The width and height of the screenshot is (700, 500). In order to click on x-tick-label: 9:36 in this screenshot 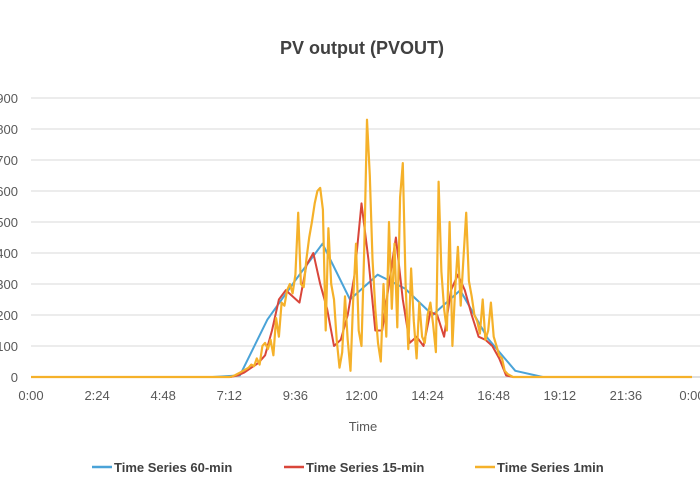, I will do `click(295, 395)`.